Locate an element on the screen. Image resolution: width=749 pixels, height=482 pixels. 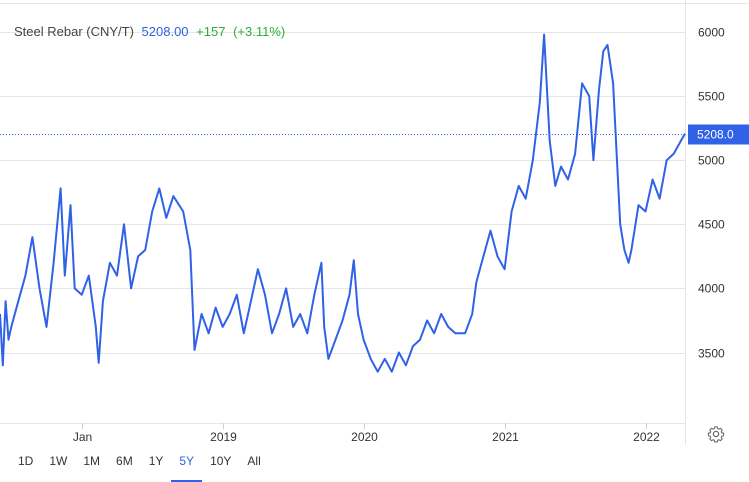
price-change: +157 is located at coordinates (211, 31).